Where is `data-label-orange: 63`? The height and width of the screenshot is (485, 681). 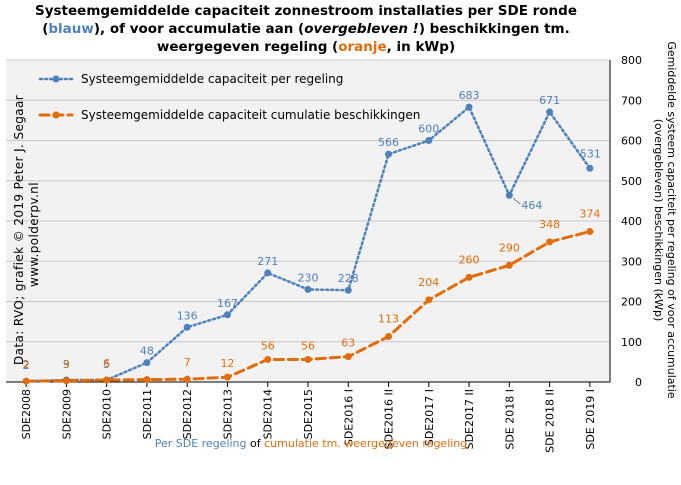
data-label-orange: 63 is located at coordinates (348, 343).